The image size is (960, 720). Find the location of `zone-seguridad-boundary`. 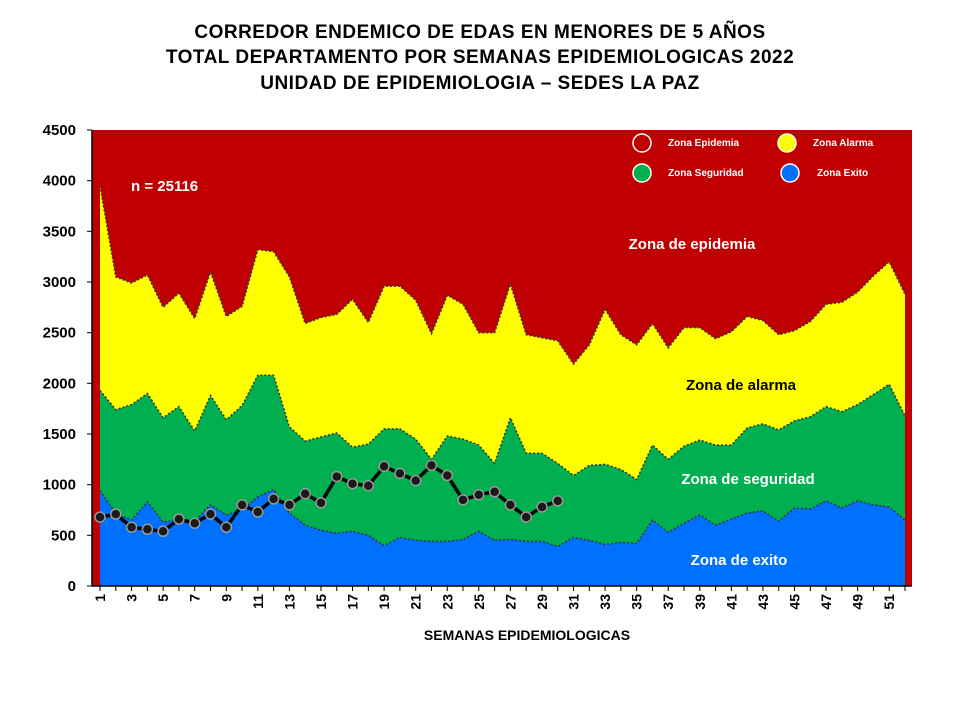

zone-seguridad-boundary is located at coordinates (502, 427).